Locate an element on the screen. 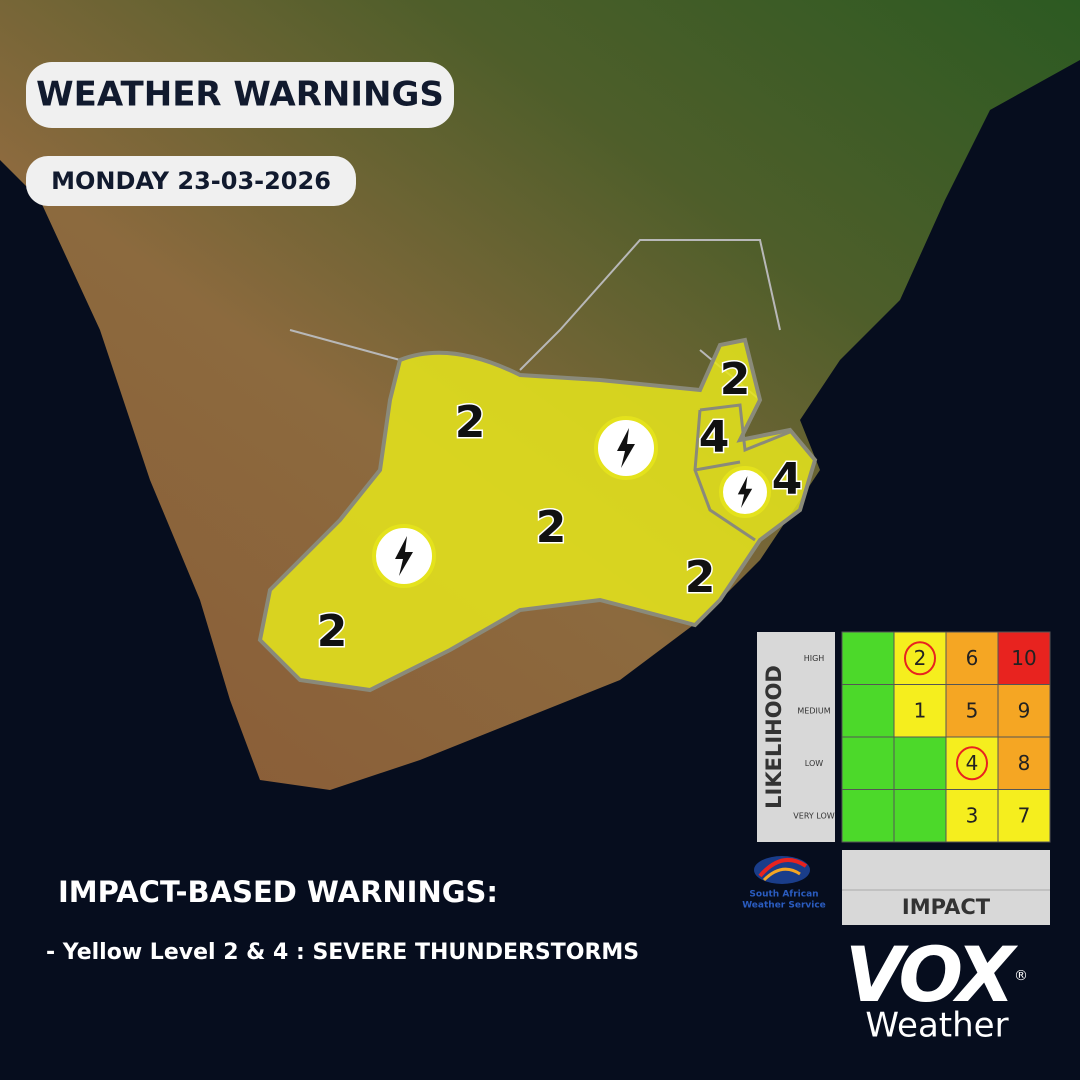 Image resolution: width=1080 pixels, height=1080 pixels. footer-heading: IMPACT-BASED WARNINGS: is located at coordinates (278, 892).